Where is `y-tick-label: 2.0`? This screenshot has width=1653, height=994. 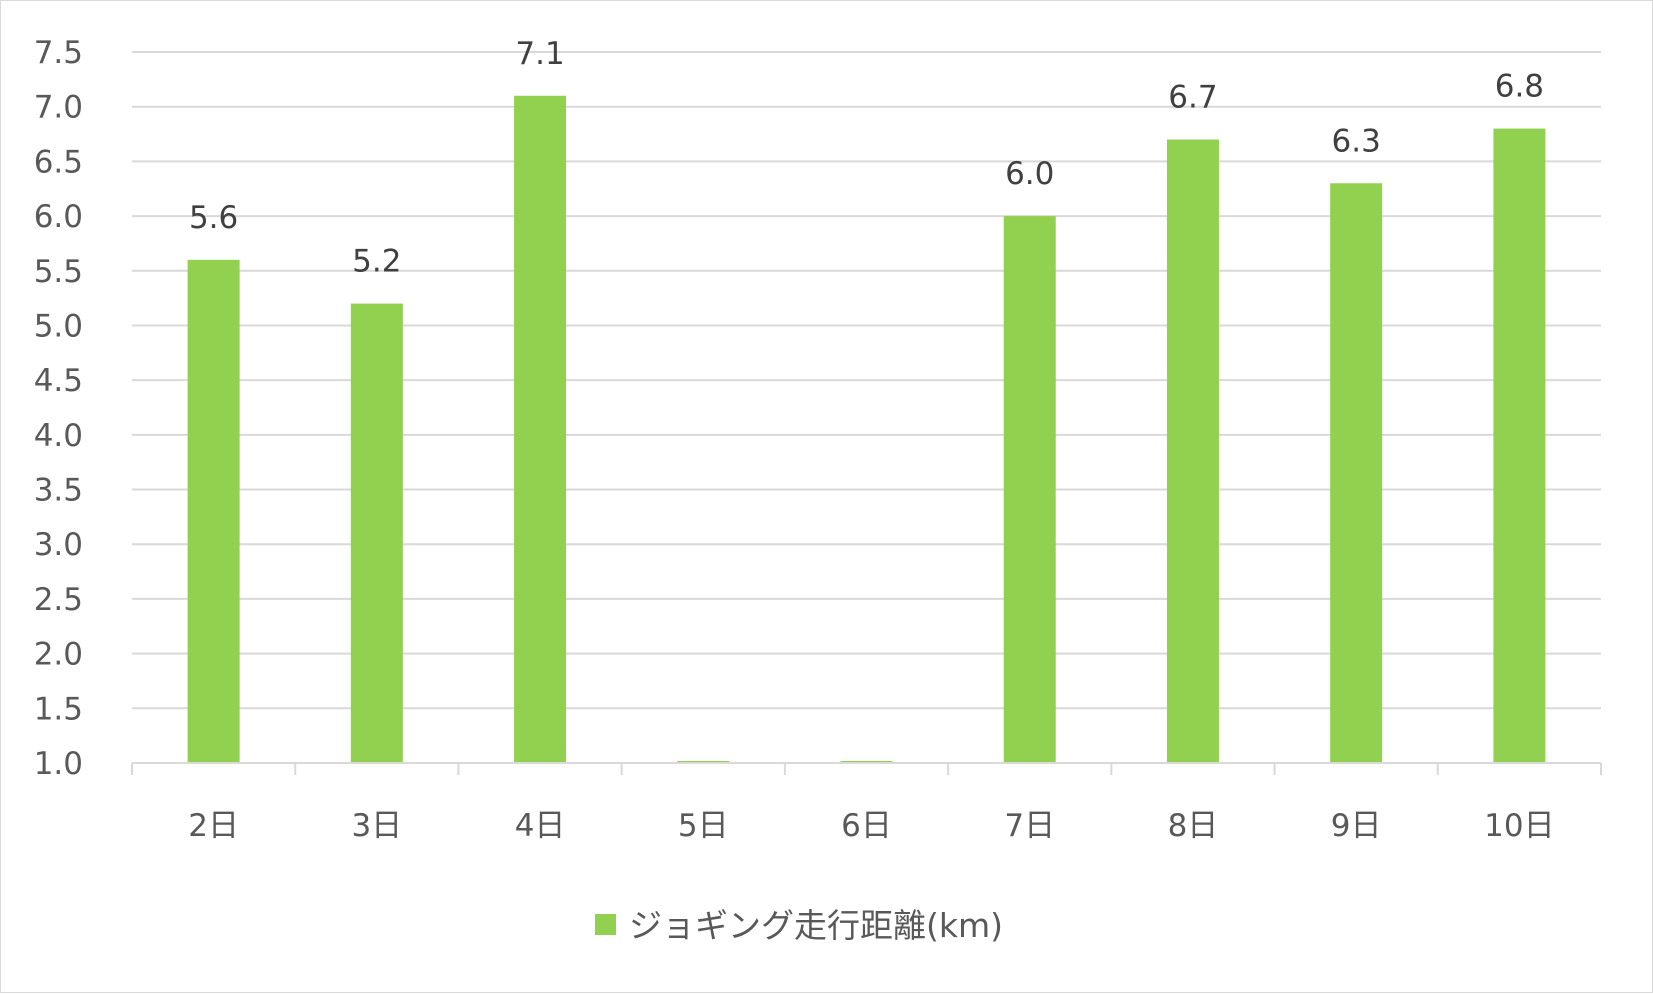
y-tick-label: 2.0 is located at coordinates (58, 655).